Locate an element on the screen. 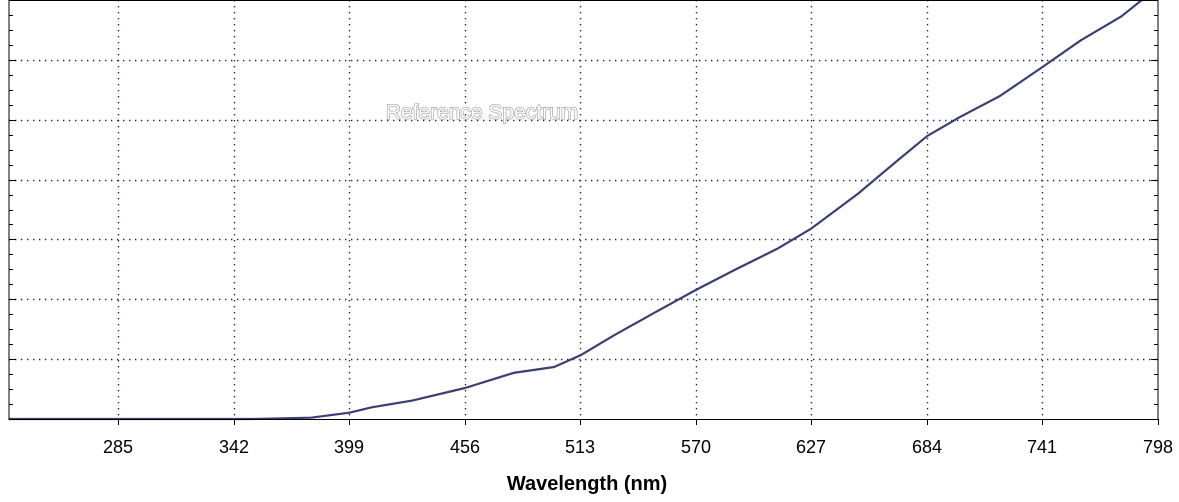  x-tick-label: 684 is located at coordinates (927, 447).